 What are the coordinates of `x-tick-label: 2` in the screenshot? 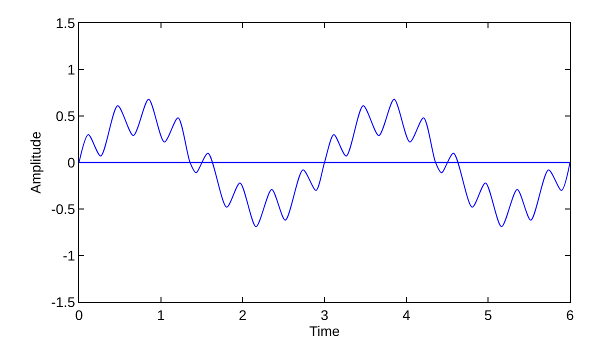 It's located at (242, 314).